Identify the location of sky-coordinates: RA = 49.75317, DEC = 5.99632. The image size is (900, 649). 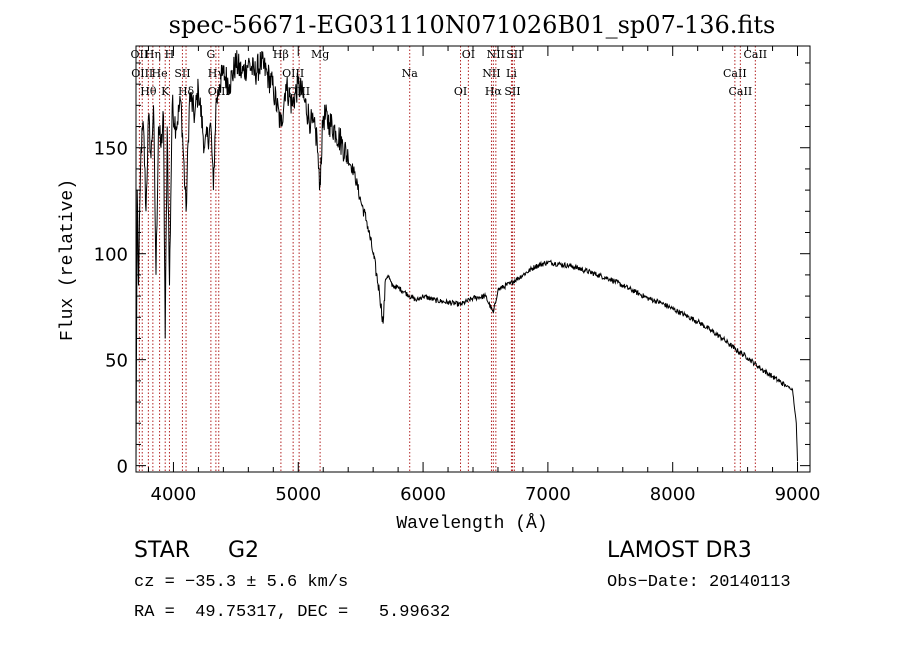
(292, 612).